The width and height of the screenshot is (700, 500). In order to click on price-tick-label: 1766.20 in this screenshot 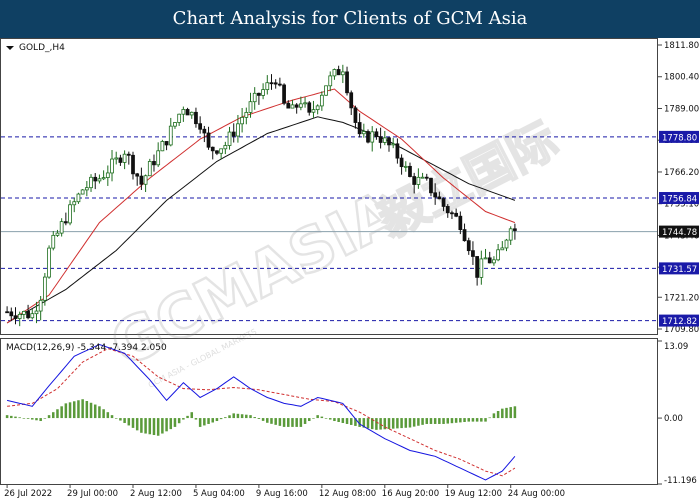, I will do `click(681, 173)`.